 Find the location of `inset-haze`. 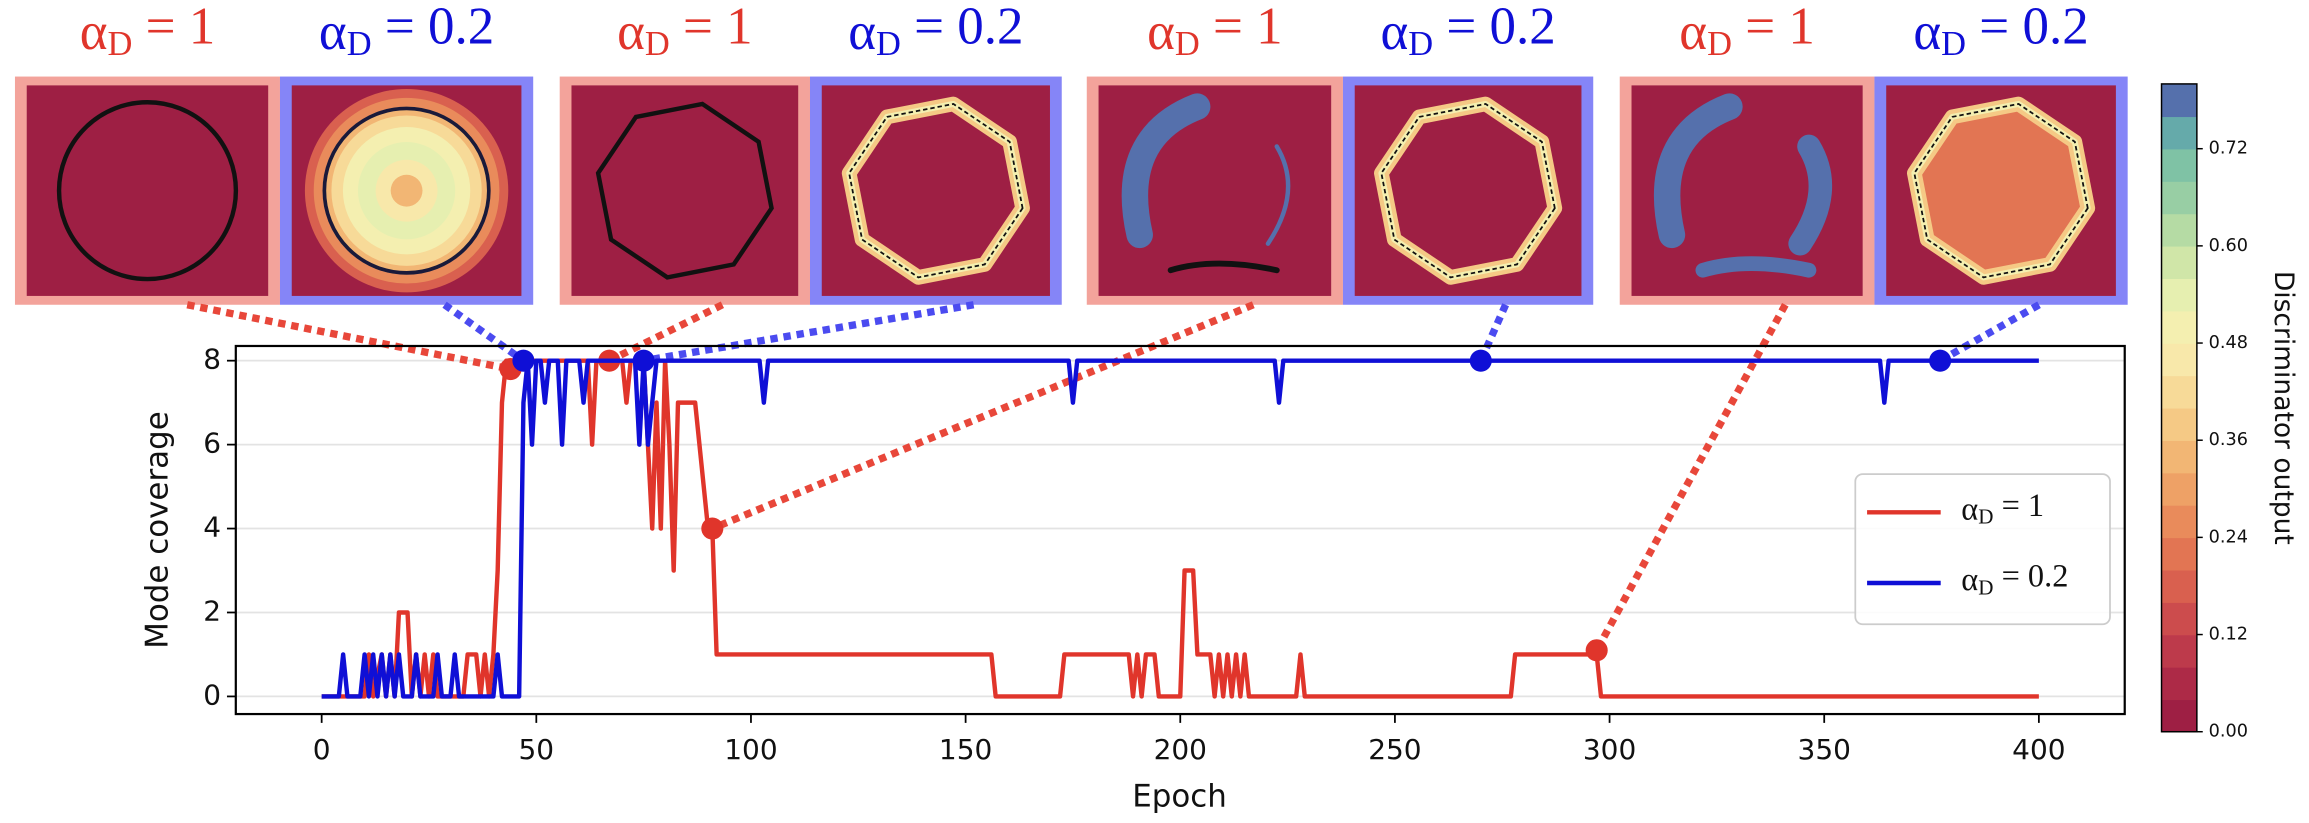

inset-haze is located at coordinates (2001, 191).